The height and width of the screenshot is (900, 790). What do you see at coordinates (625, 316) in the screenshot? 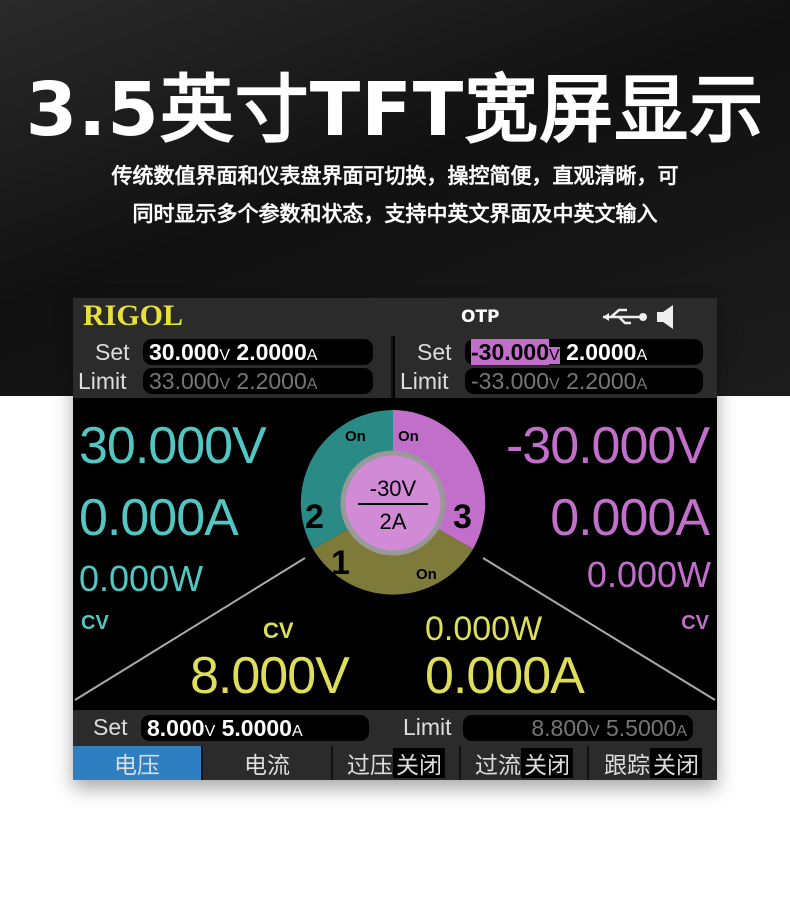
I see `usb-icon` at bounding box center [625, 316].